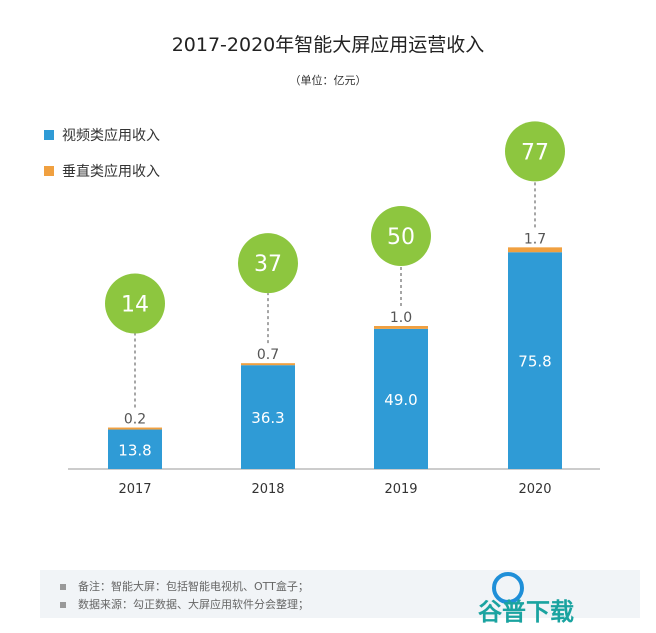 Image resolution: width=656 pixels, height=633 pixels. What do you see at coordinates (184, 604) in the screenshot?
I see `note-2: 数据来源：勾正数据、大屏应用软件分会整理；` at bounding box center [184, 604].